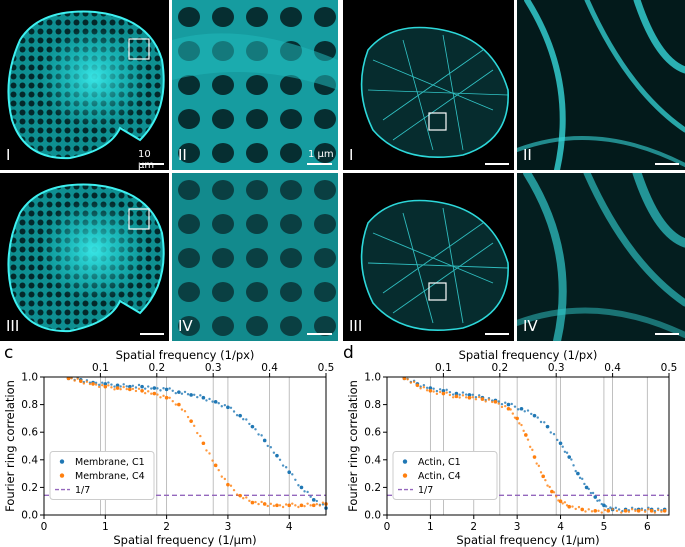 The image size is (685, 547). What do you see at coordinates (29, 460) in the screenshot?
I see `y-tick-label: 0.4` at bounding box center [29, 460].